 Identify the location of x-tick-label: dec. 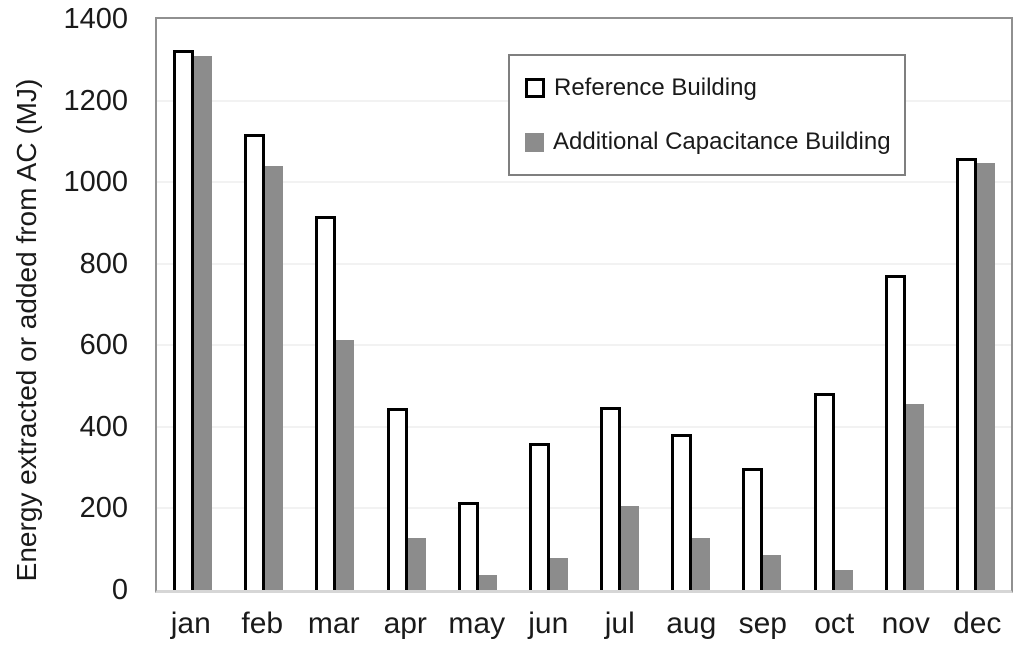
(977, 623).